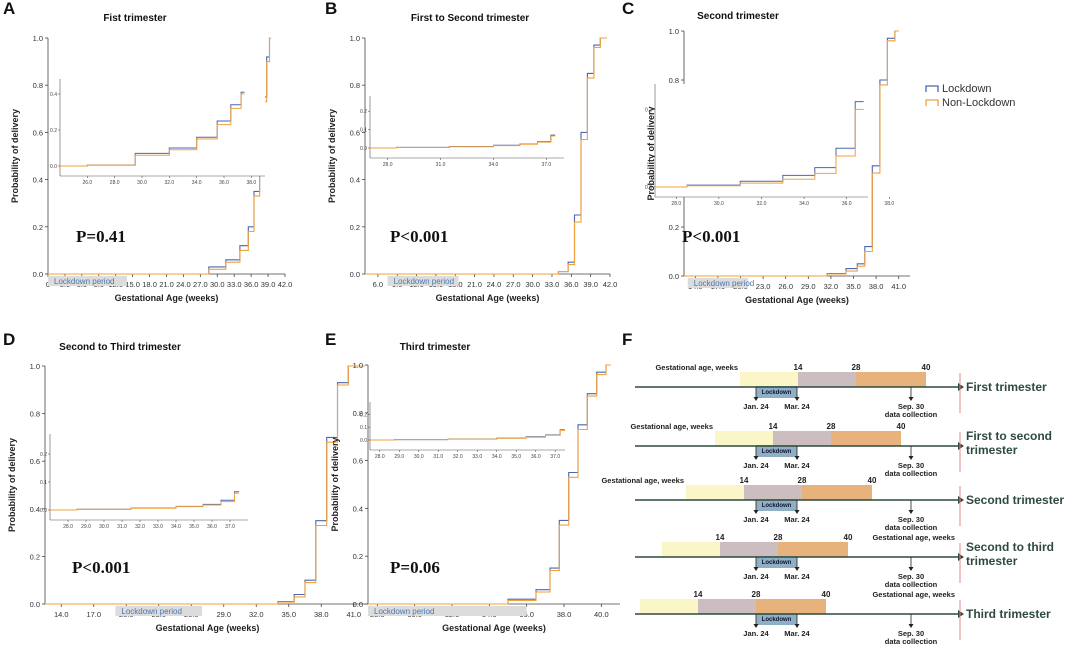 This screenshot has width=1084, height=658. I want to click on x-tick-label: 24.0, so click(494, 284).